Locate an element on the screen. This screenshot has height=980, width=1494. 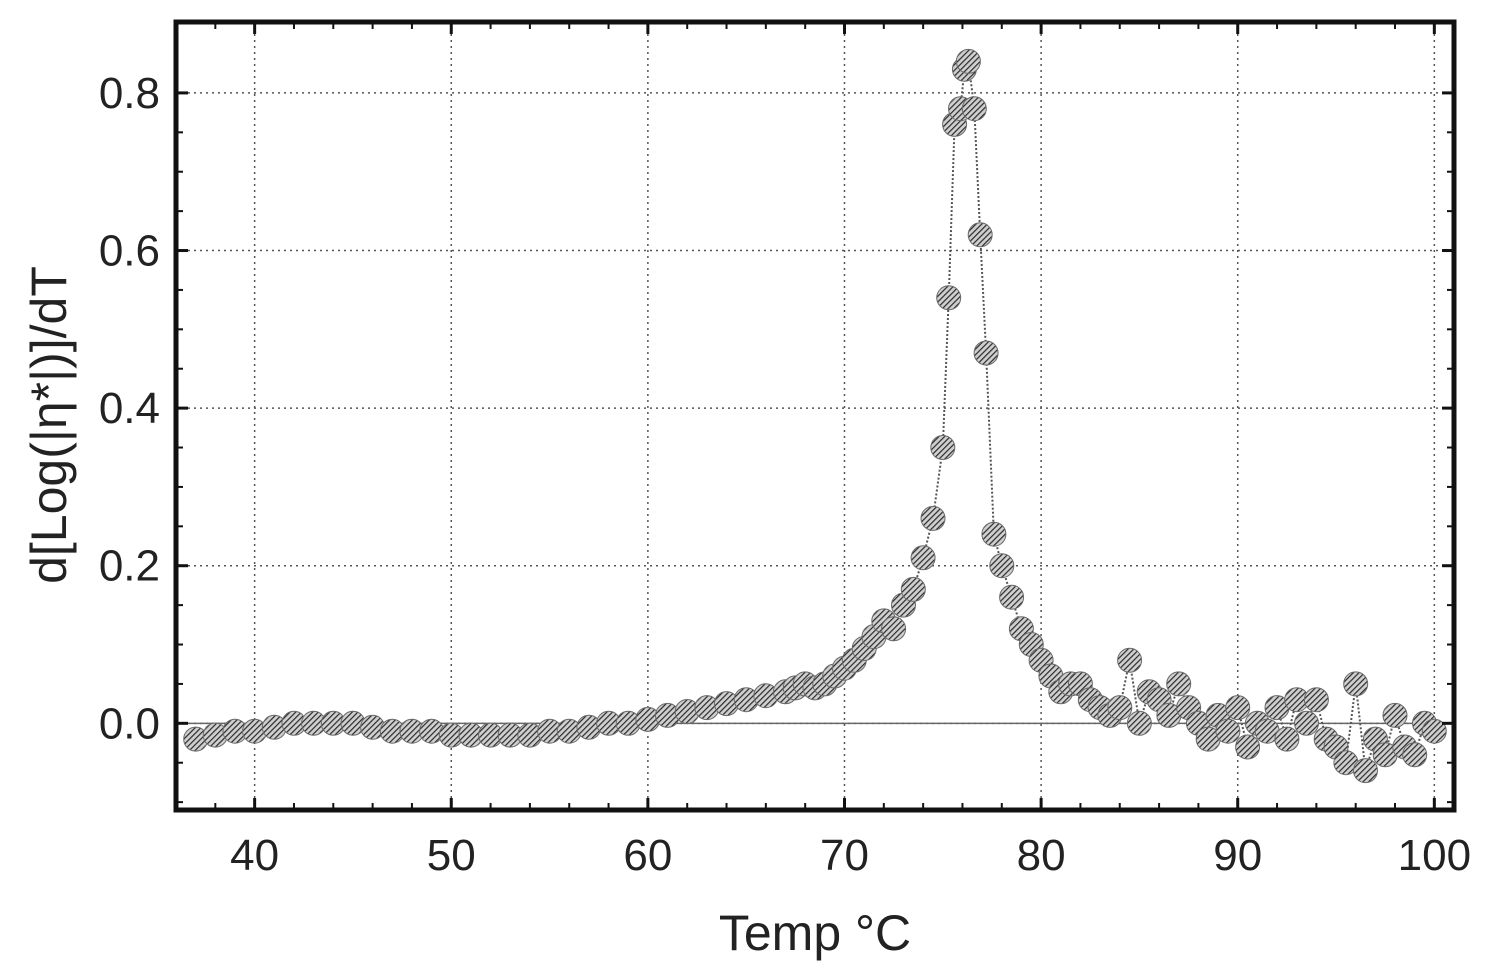
x-tick-label: 60 is located at coordinates (647, 855).